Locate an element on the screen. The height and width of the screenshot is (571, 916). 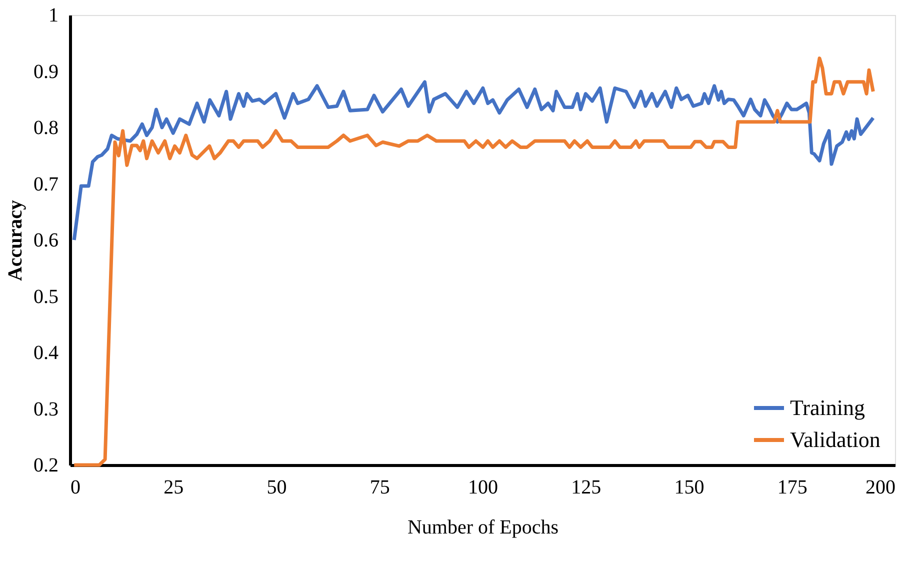
y-tick-label: 0.4 is located at coordinates (46, 353).